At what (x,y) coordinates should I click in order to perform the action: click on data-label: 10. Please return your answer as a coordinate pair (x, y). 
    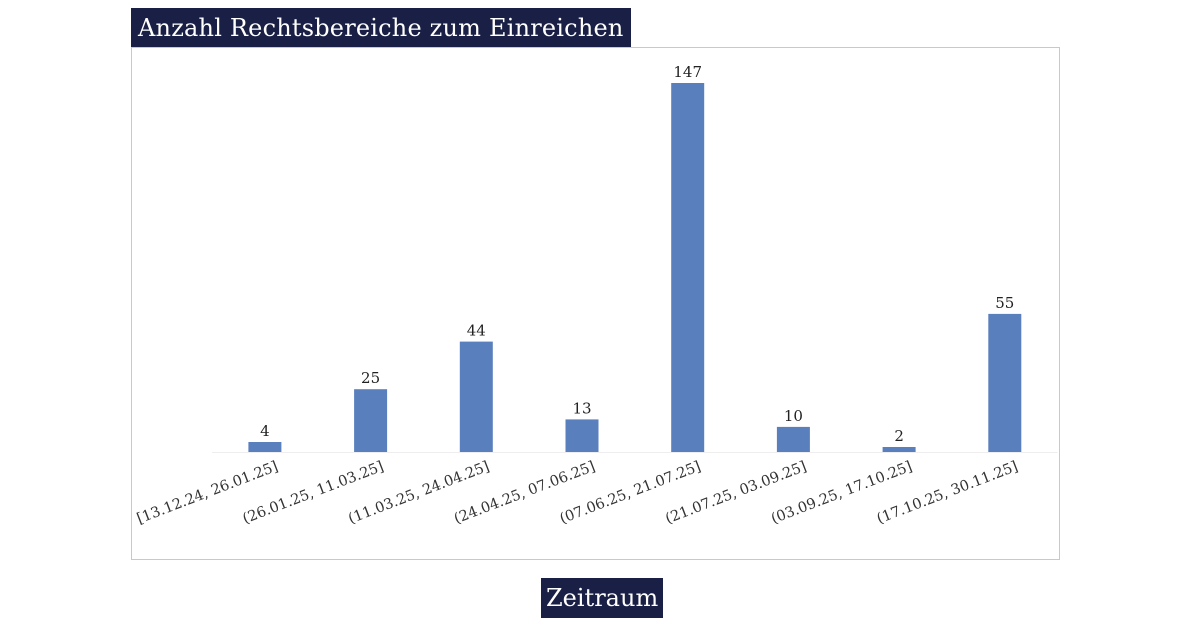
    Looking at the image, I should click on (793, 416).